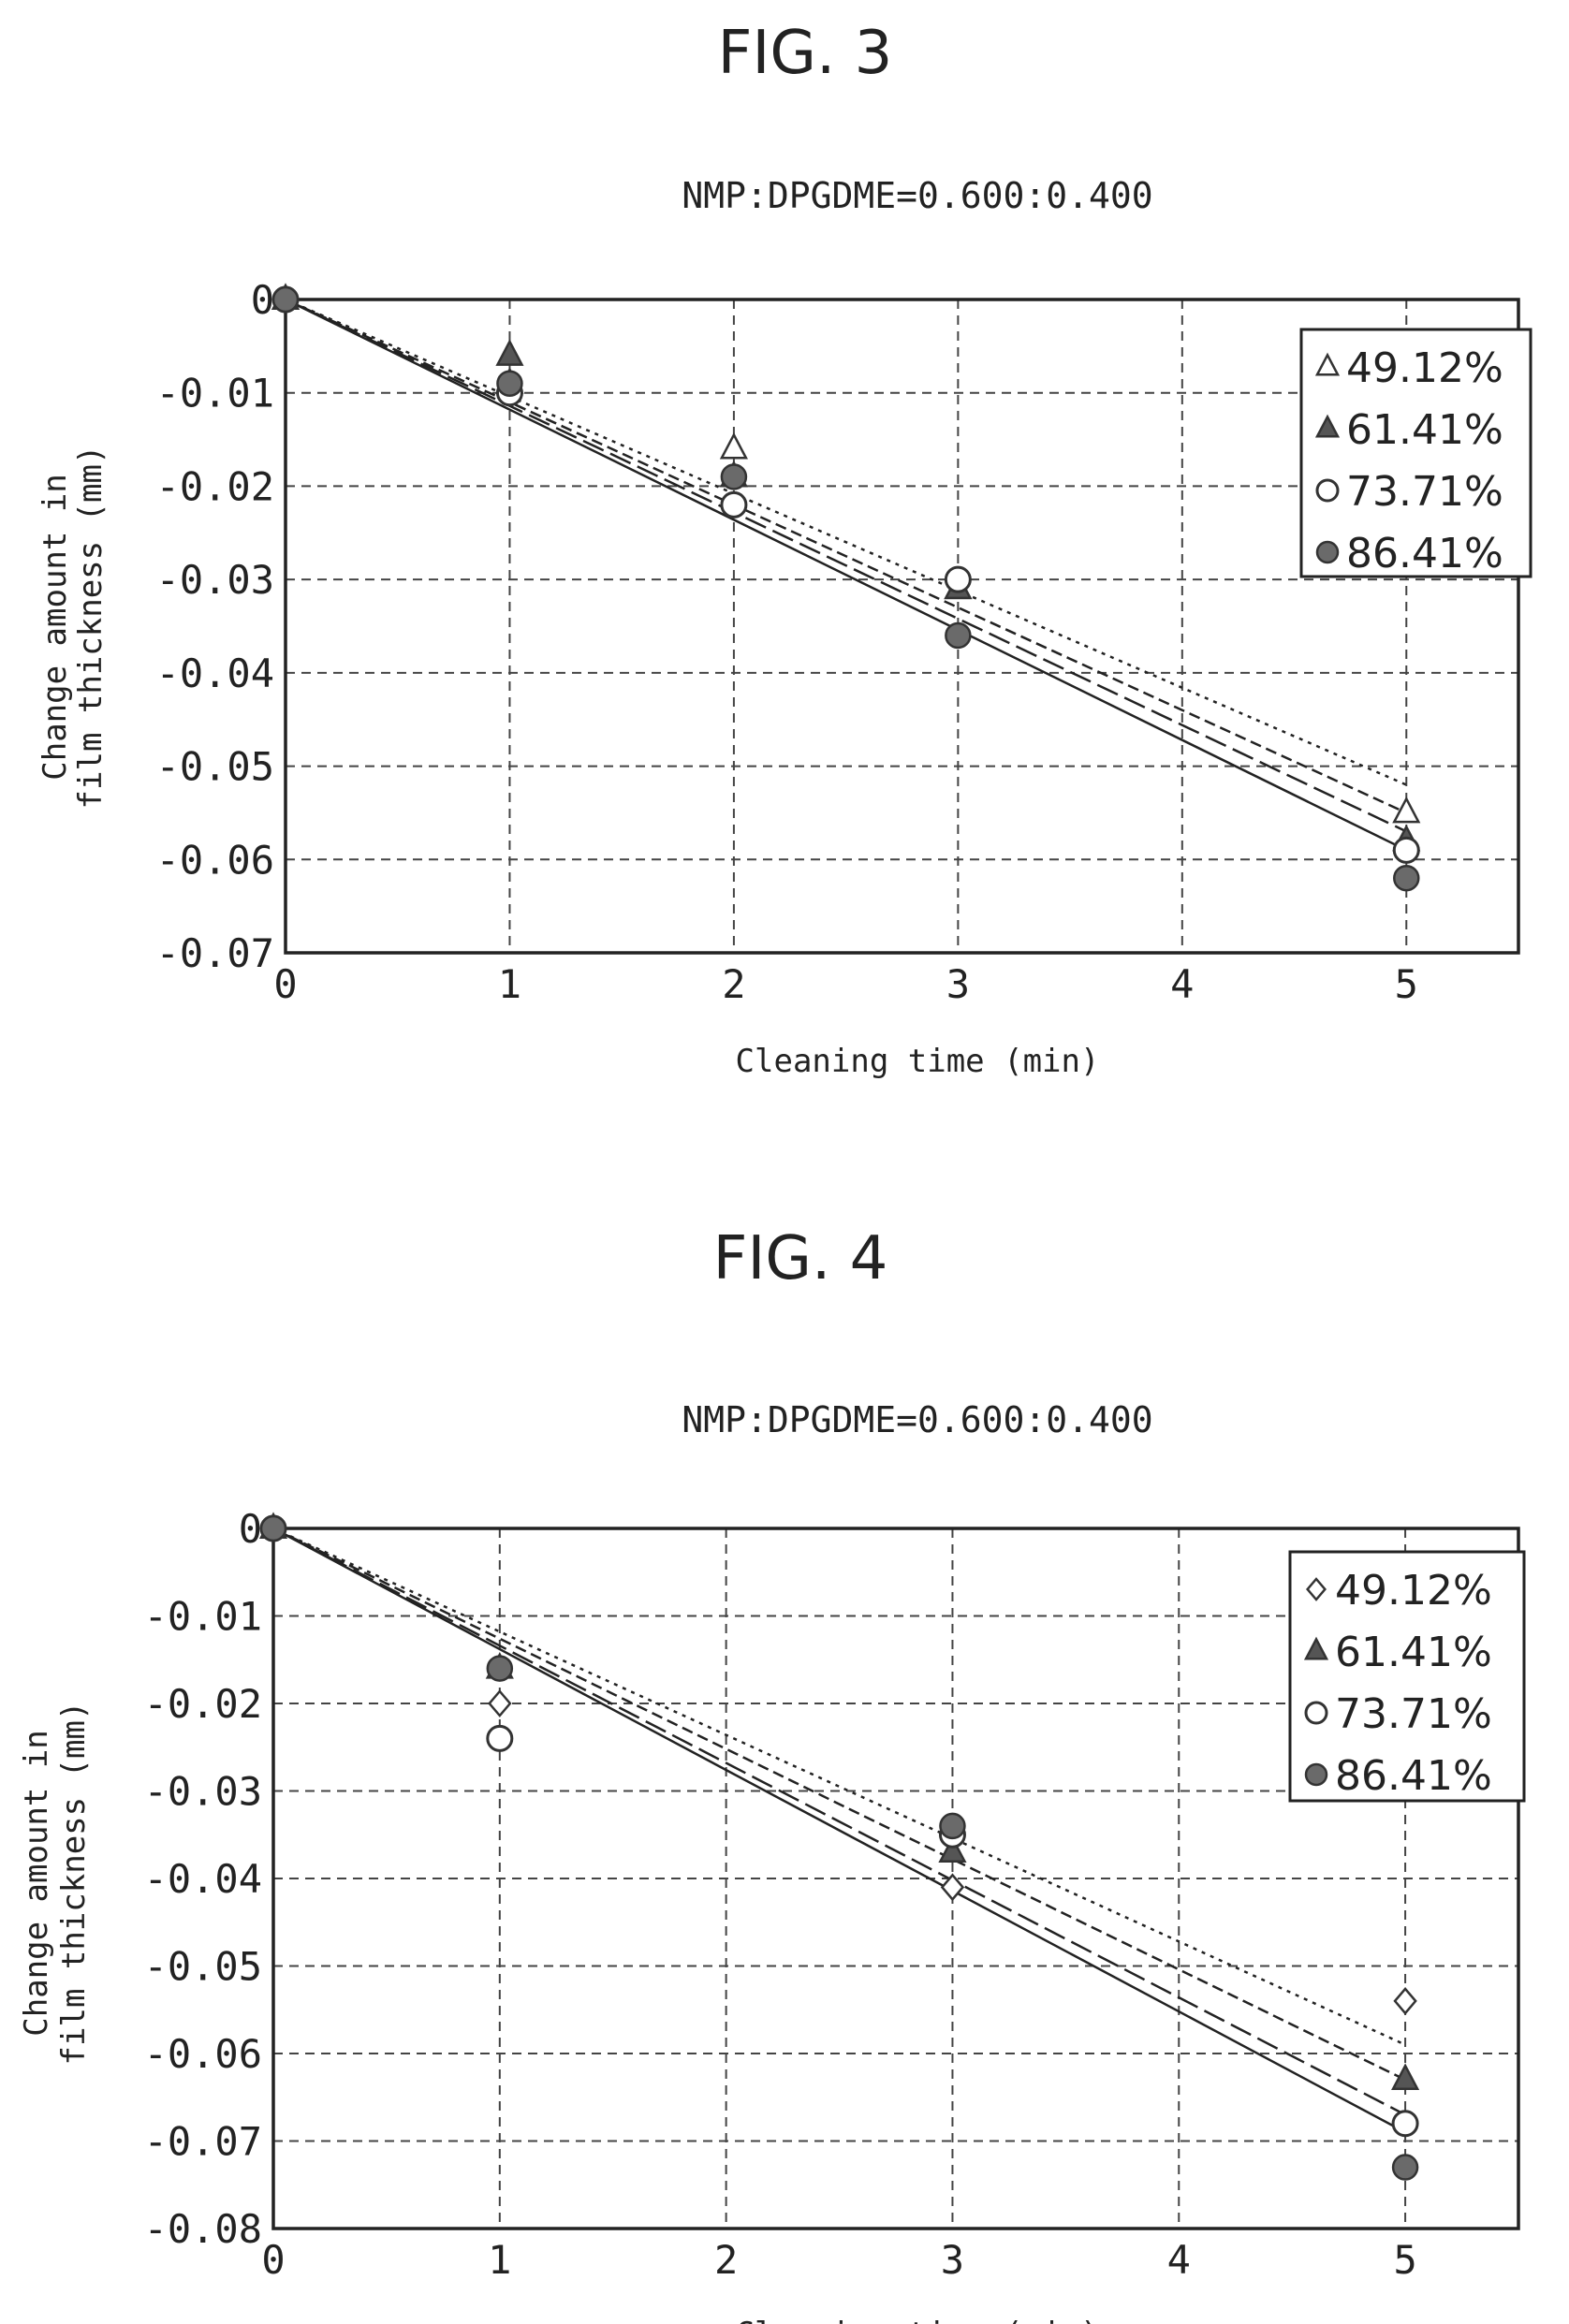  Describe the element at coordinates (203, 2229) in the screenshot. I see `y-tick-label: -0.08` at that location.